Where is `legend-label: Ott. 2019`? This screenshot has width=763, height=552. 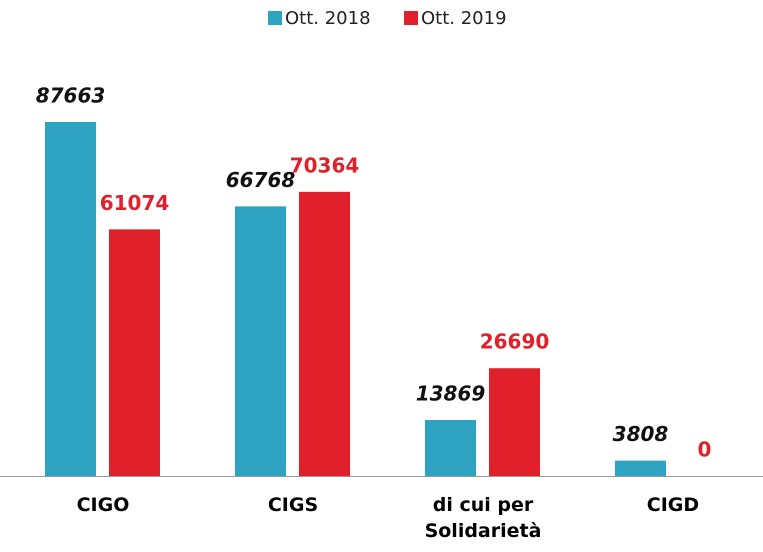 legend-label: Ott. 2019 is located at coordinates (464, 18).